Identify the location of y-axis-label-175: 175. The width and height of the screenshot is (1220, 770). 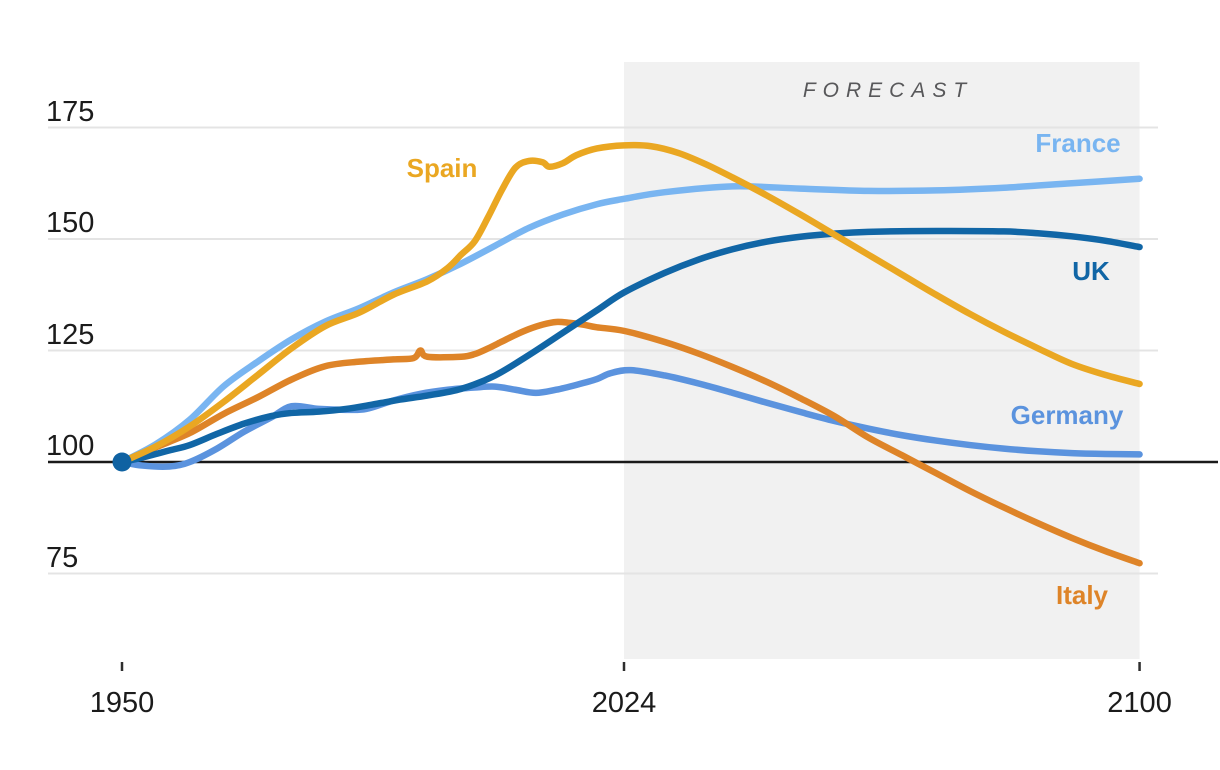
(70, 111).